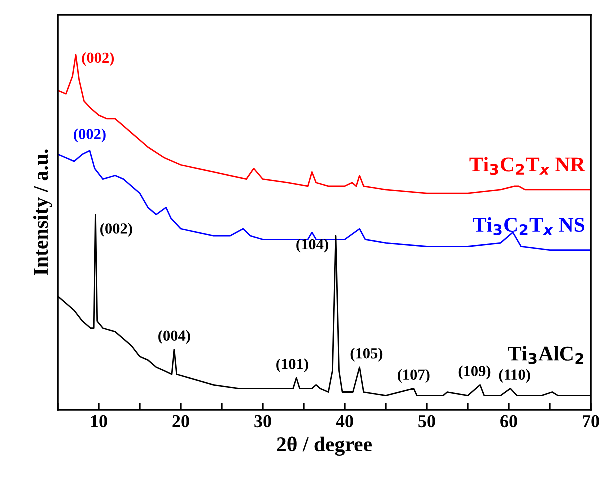 This screenshot has height=483, width=603. What do you see at coordinates (514, 376) in the screenshot?
I see `annotation: (110)` at bounding box center [514, 376].